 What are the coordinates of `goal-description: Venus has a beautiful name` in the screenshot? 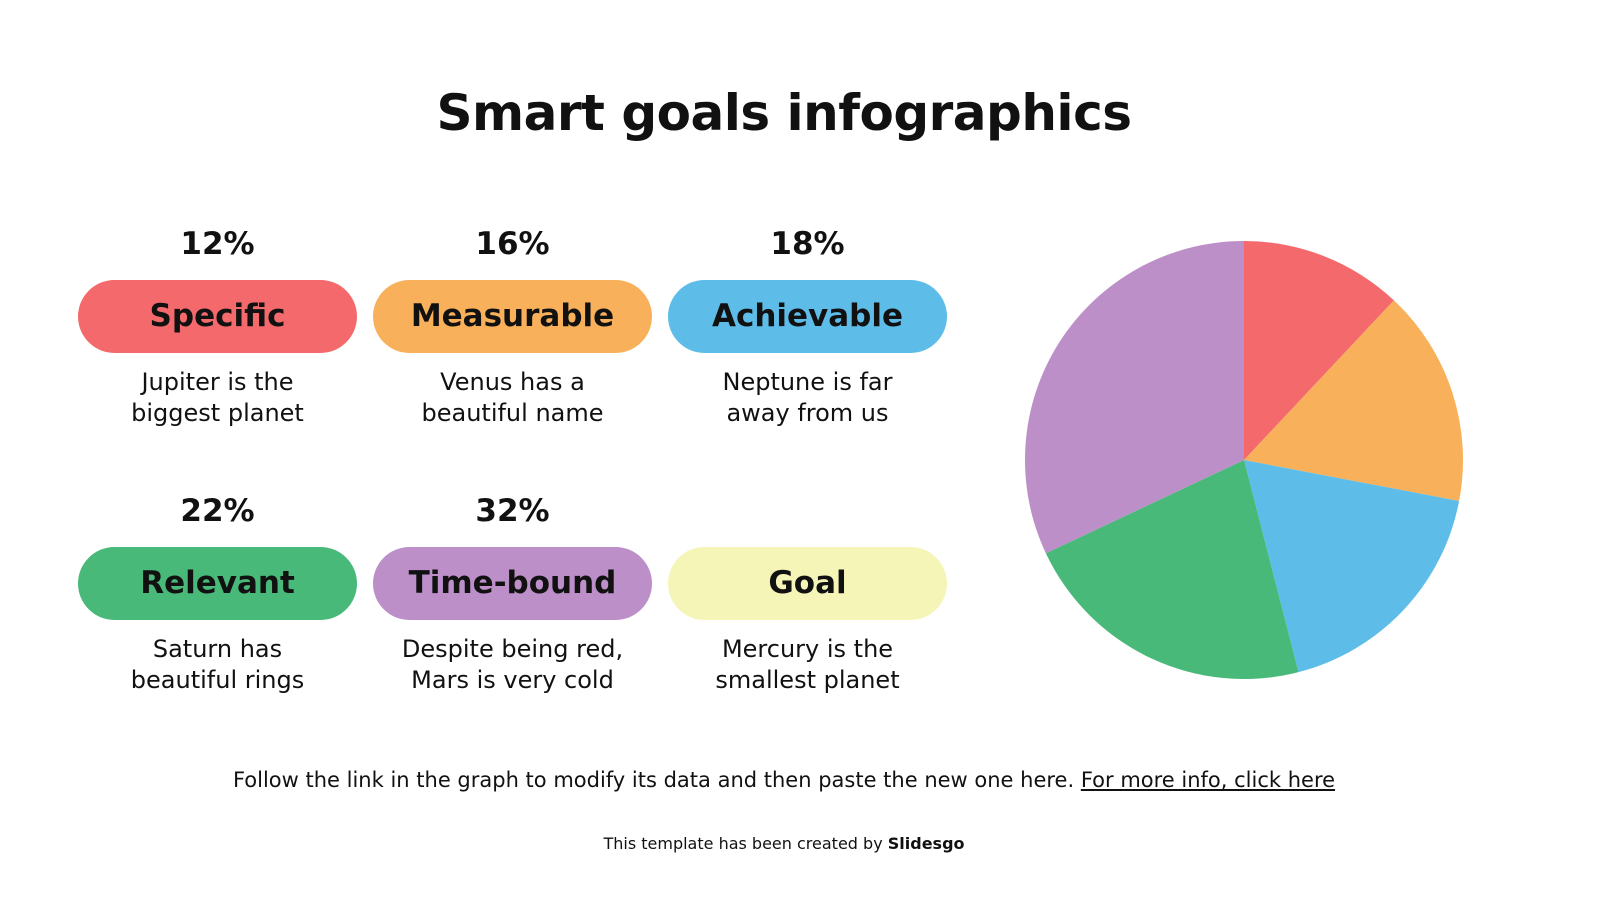 It's located at (512, 398).